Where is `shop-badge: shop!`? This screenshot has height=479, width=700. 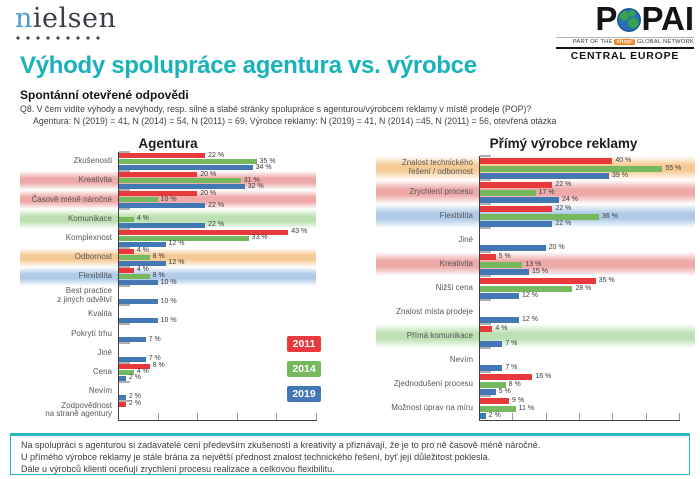 shop-badge: shop! is located at coordinates (625, 42).